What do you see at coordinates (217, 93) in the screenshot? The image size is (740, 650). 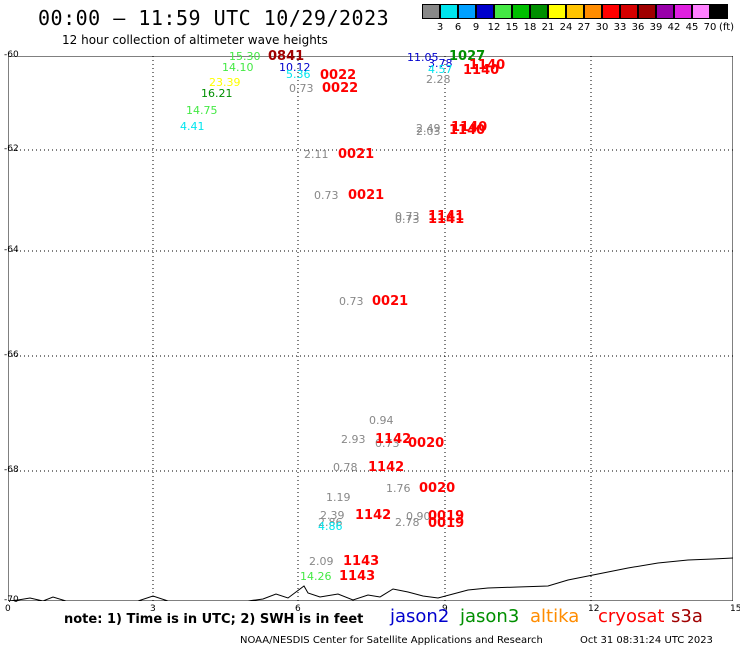 I see `observation-swh: 16.21` at bounding box center [217, 93].